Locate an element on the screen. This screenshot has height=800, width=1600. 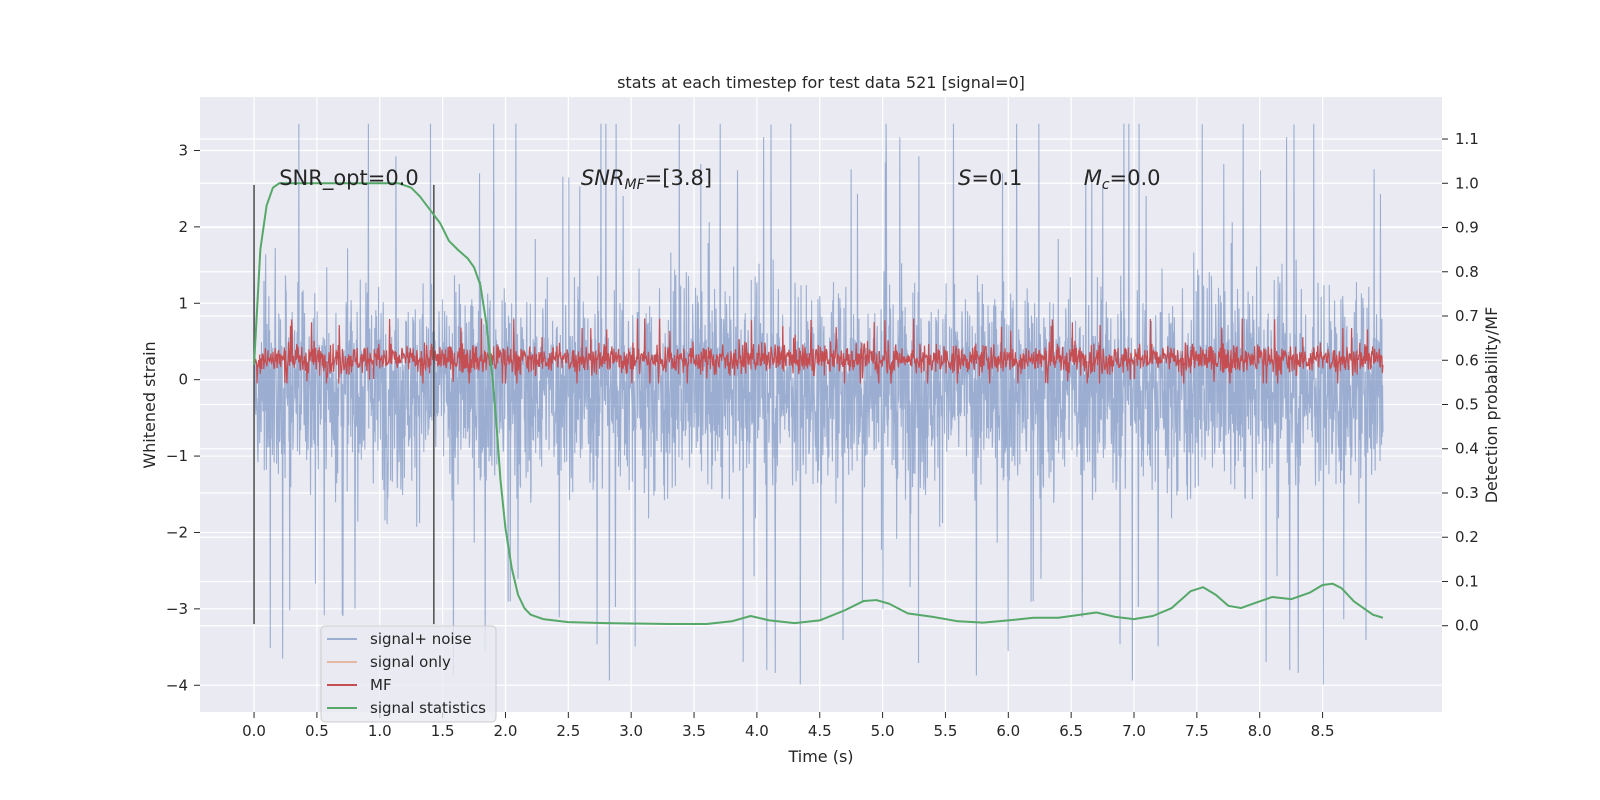
y2-tick-label: 1.1 is located at coordinates (1467, 139).